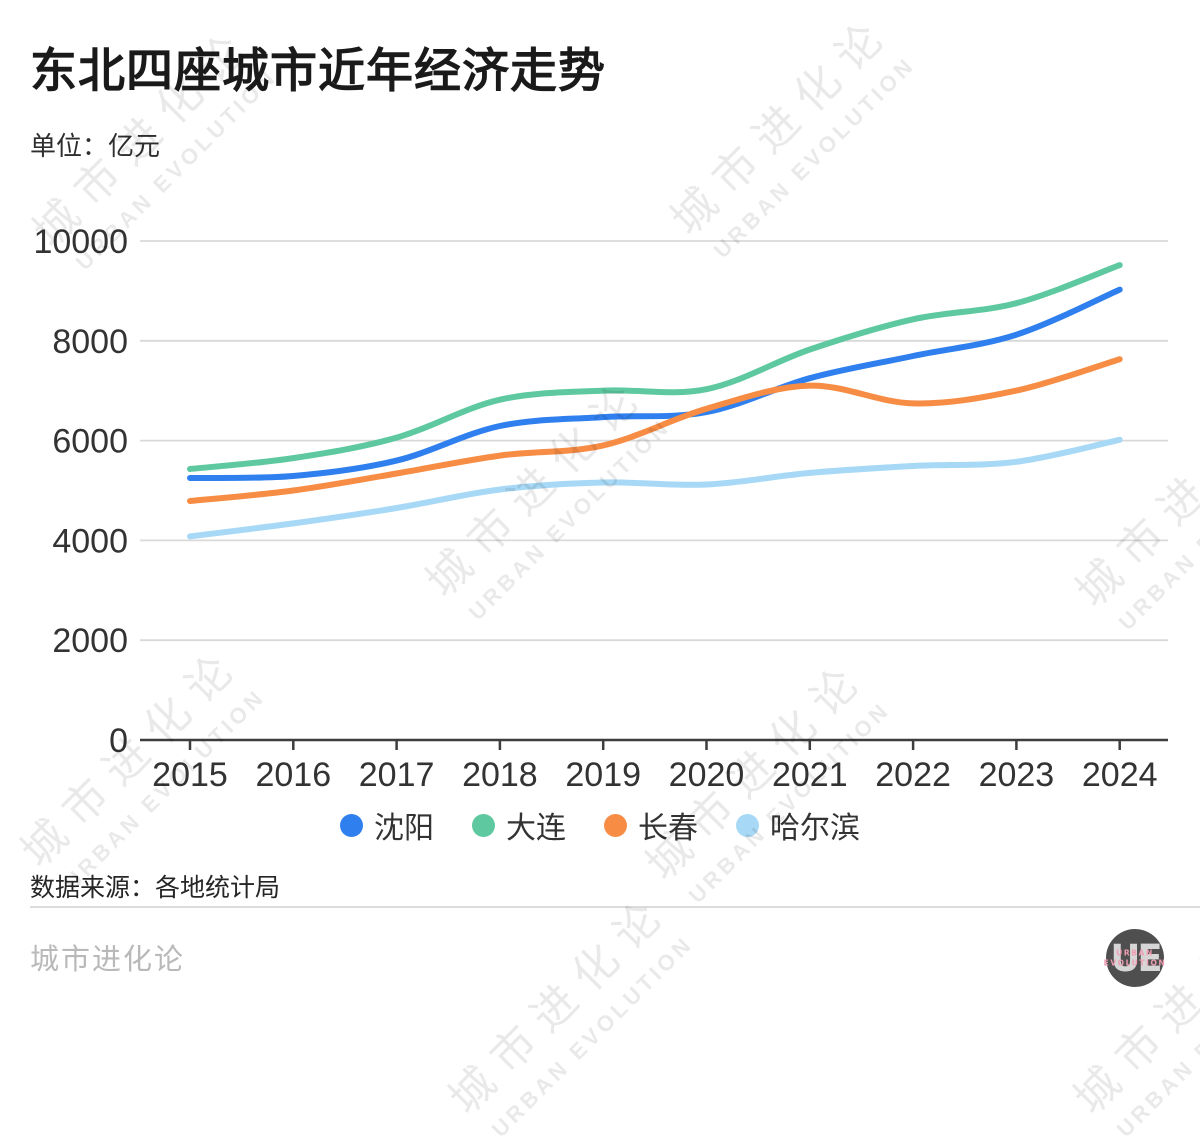  Describe the element at coordinates (615, 907) in the screenshot. I see `footer-divider` at that location.